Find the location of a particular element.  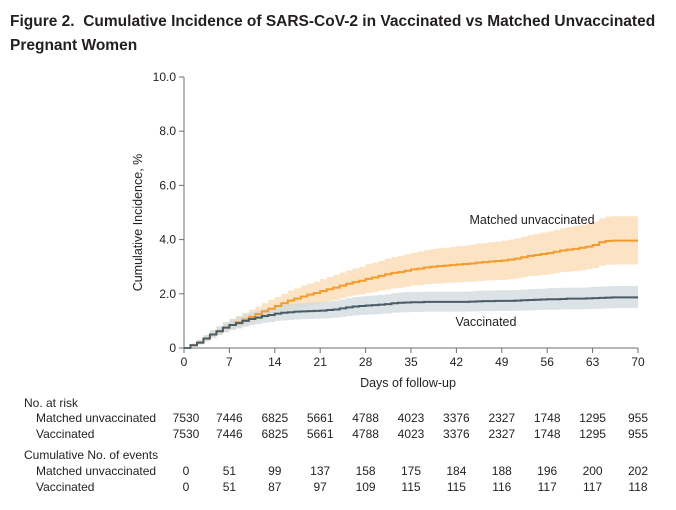

x-tick-label: 28 is located at coordinates (366, 362).